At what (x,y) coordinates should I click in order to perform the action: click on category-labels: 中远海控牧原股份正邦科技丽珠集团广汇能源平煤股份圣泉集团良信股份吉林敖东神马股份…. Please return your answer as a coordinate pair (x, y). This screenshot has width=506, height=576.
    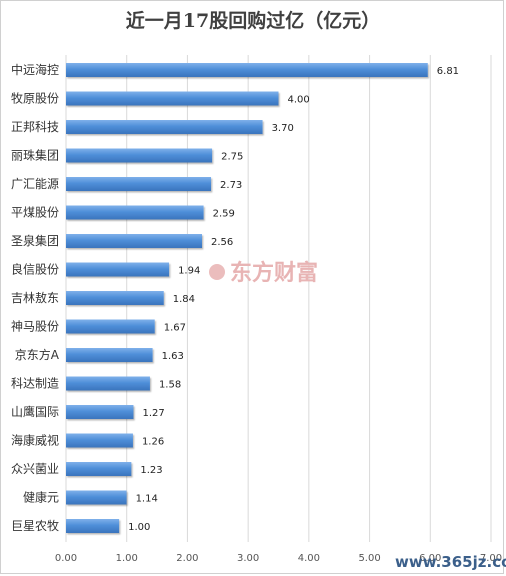
    Looking at the image, I should click on (35, 297).